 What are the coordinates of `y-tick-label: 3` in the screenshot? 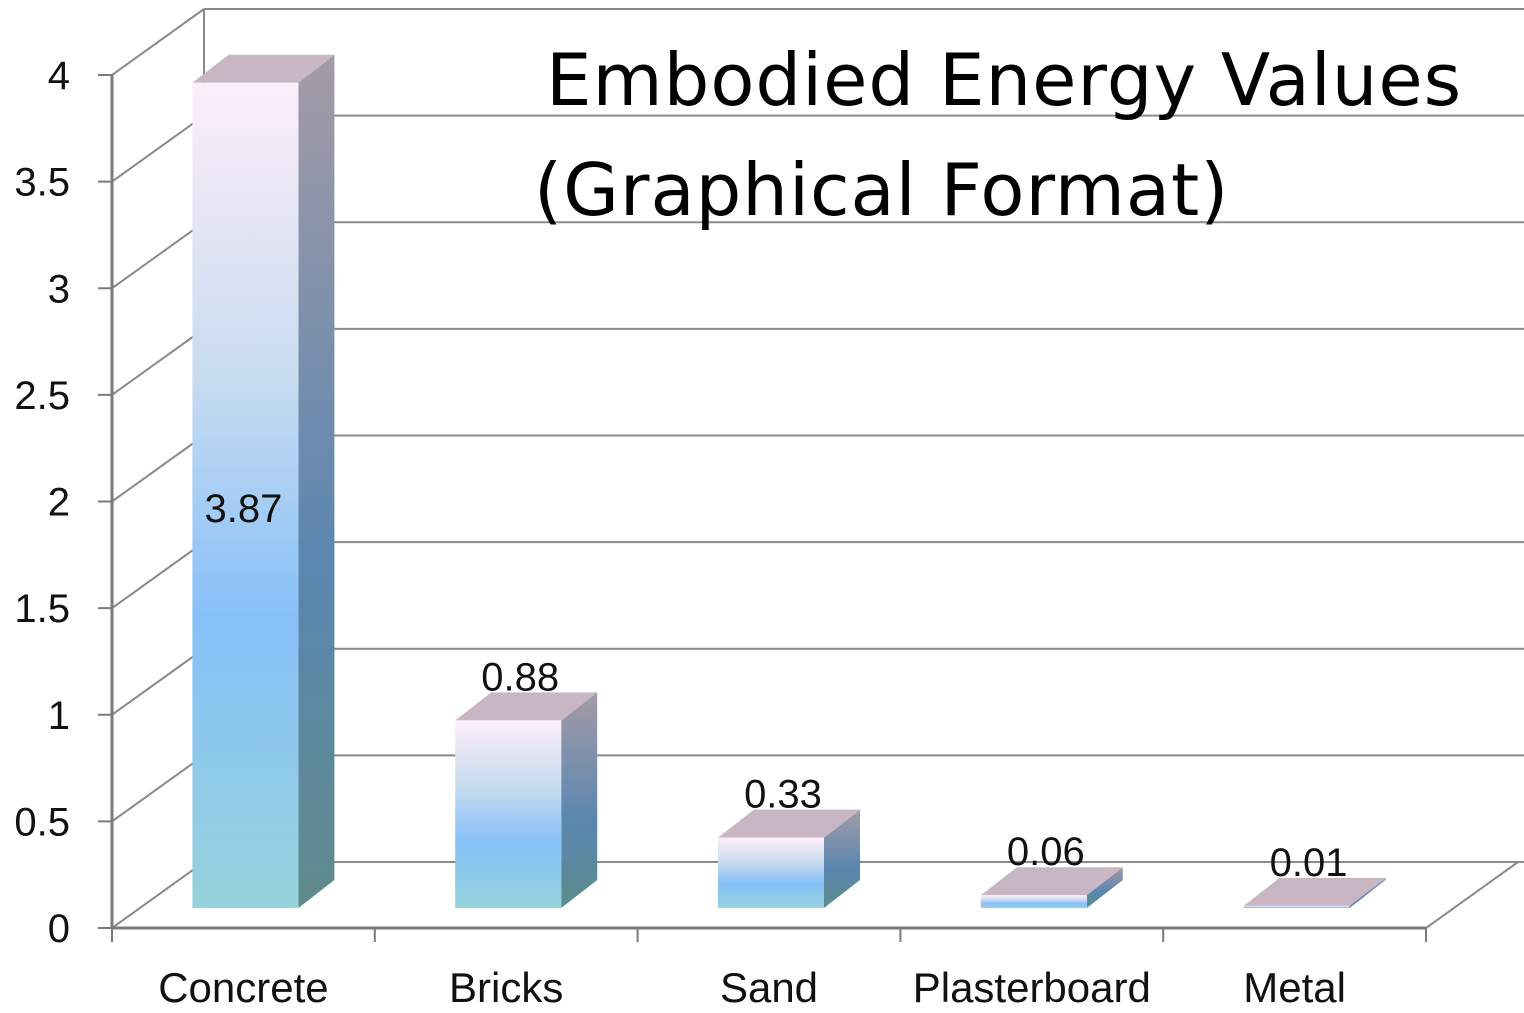 It's located at (59, 289).